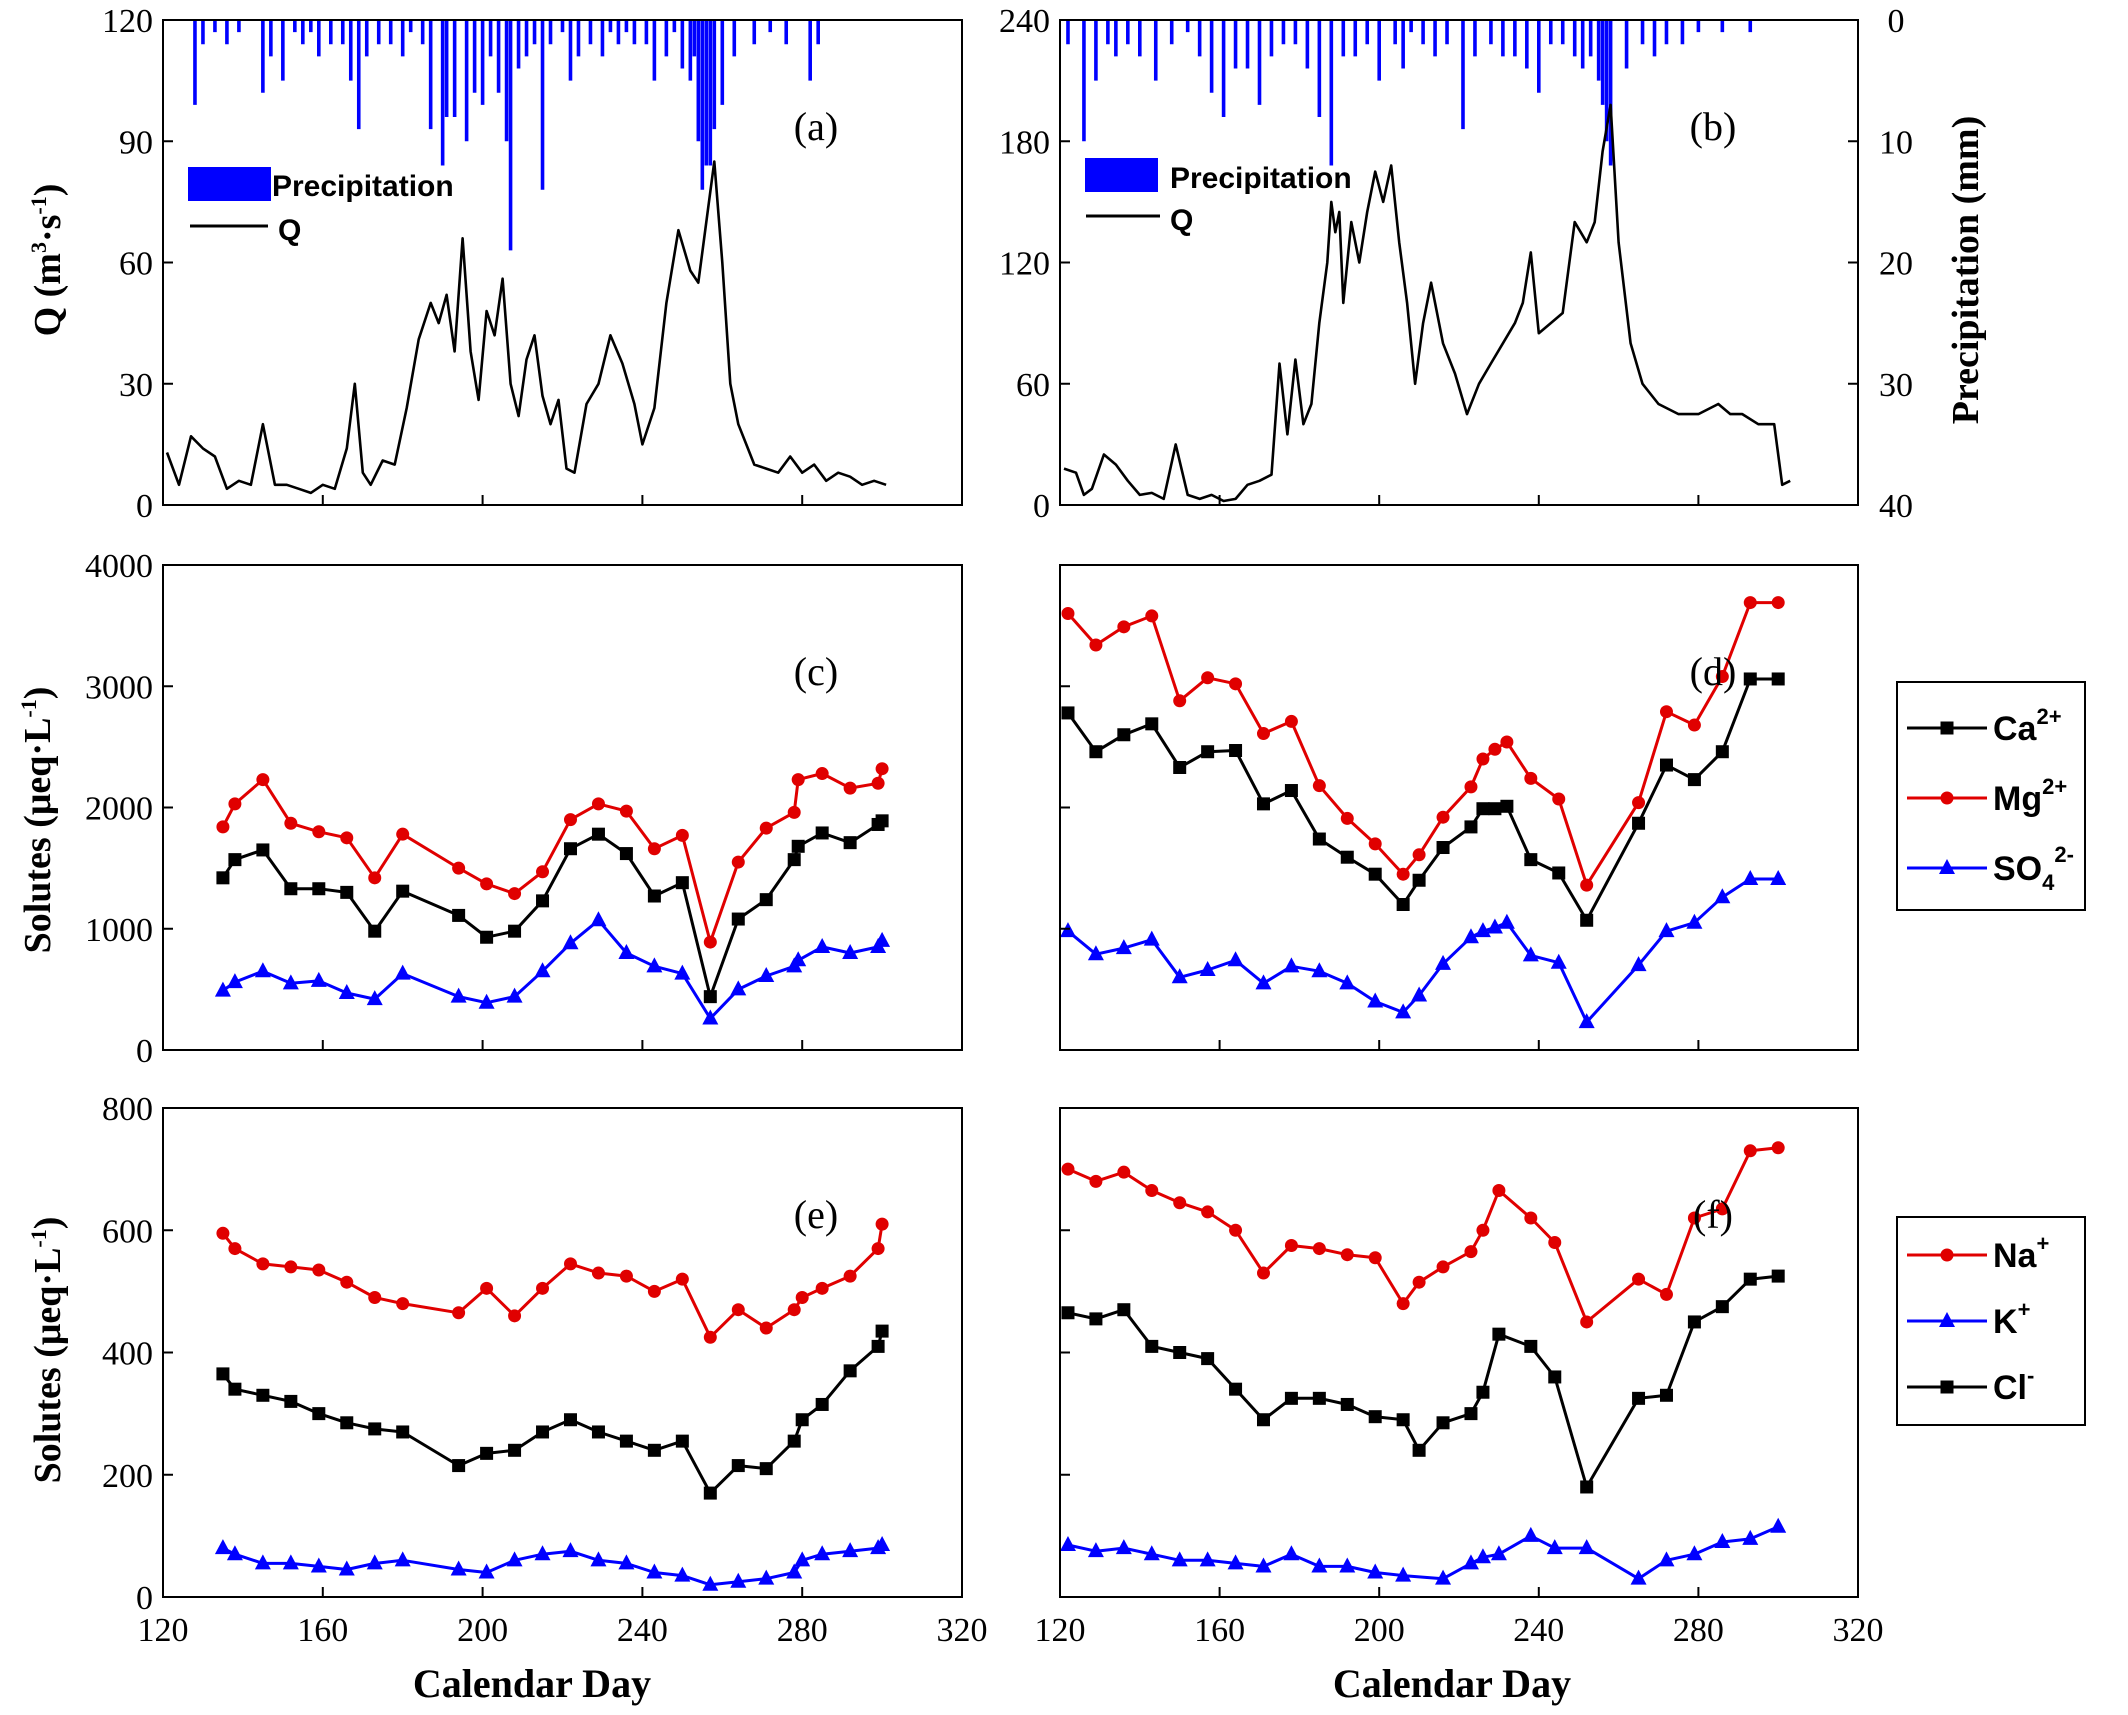 This screenshot has height=1715, width=2128. I want to click on y2-tick-label: 20, so click(1896, 264).